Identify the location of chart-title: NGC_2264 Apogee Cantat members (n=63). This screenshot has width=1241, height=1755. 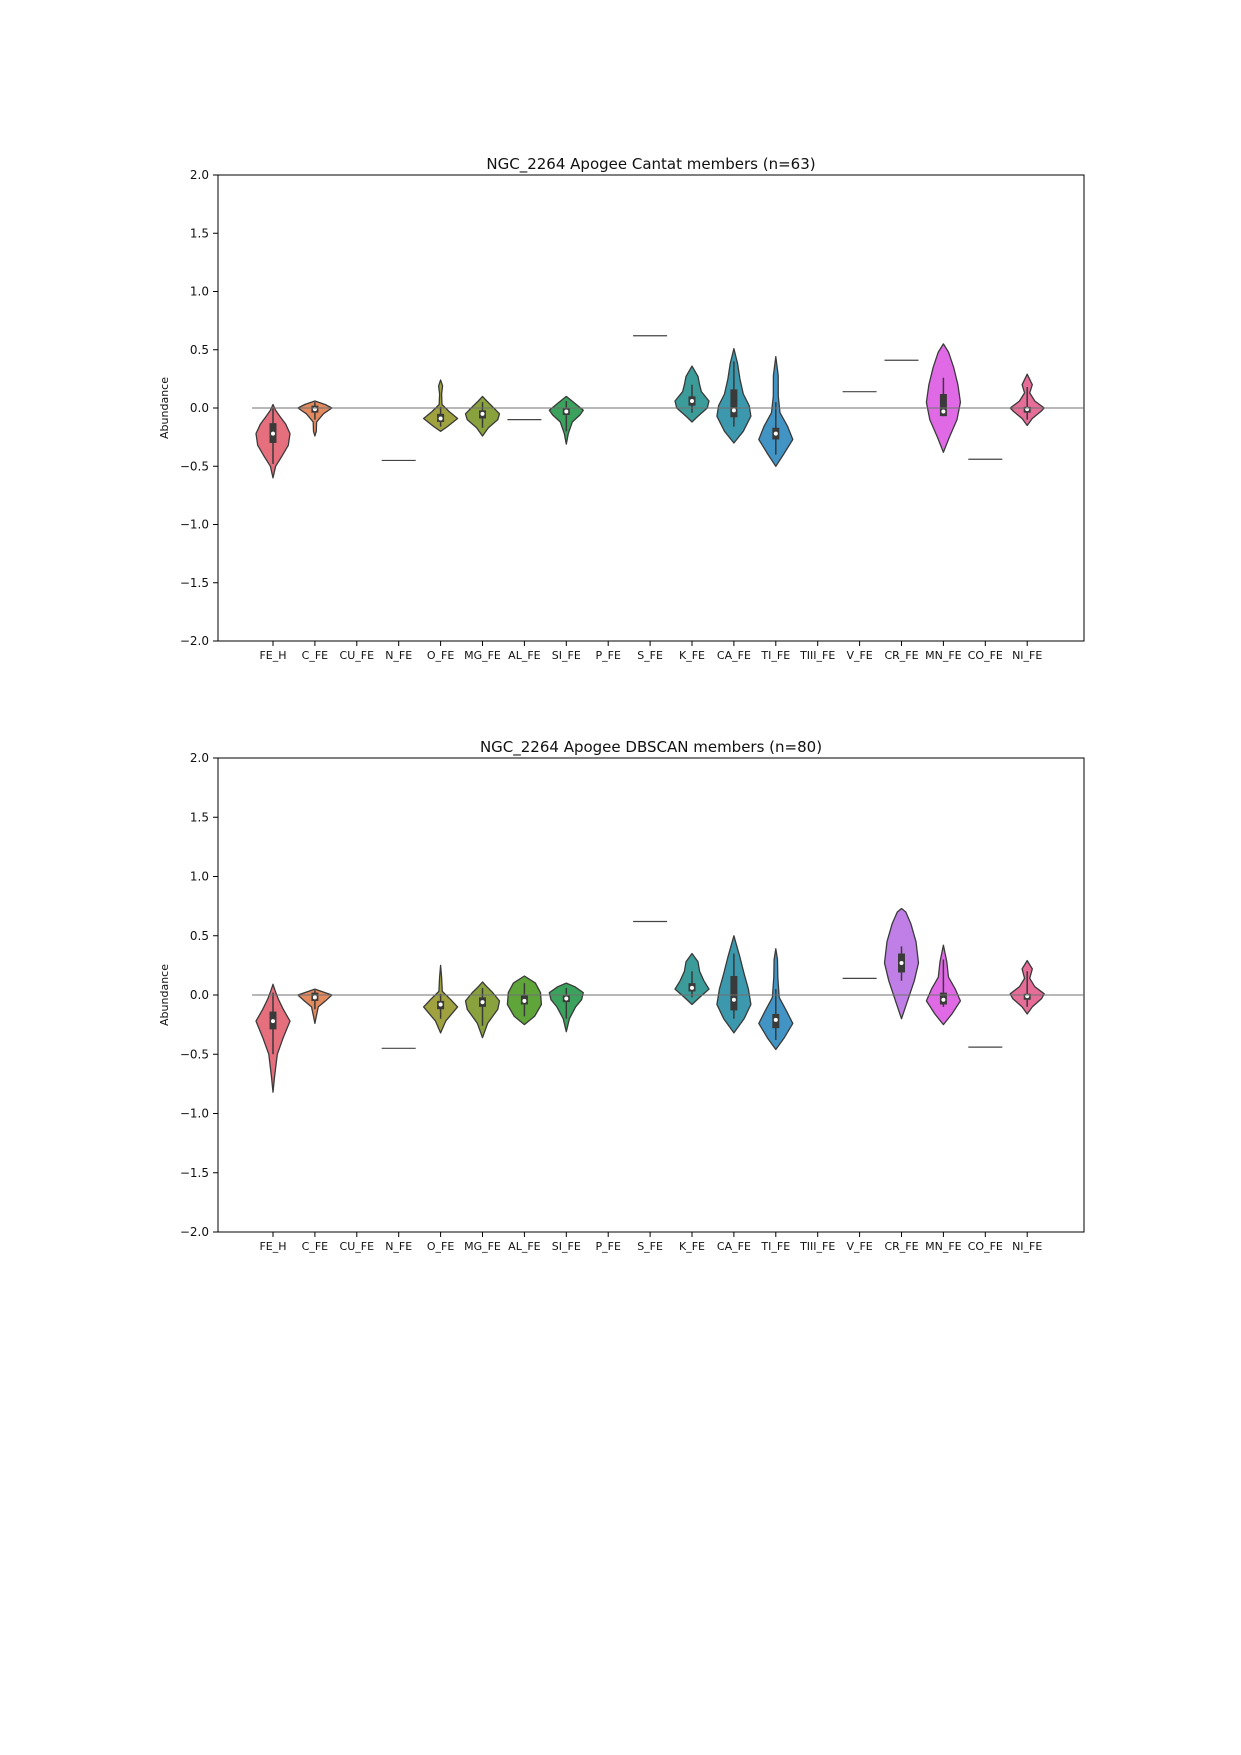
(650, 164).